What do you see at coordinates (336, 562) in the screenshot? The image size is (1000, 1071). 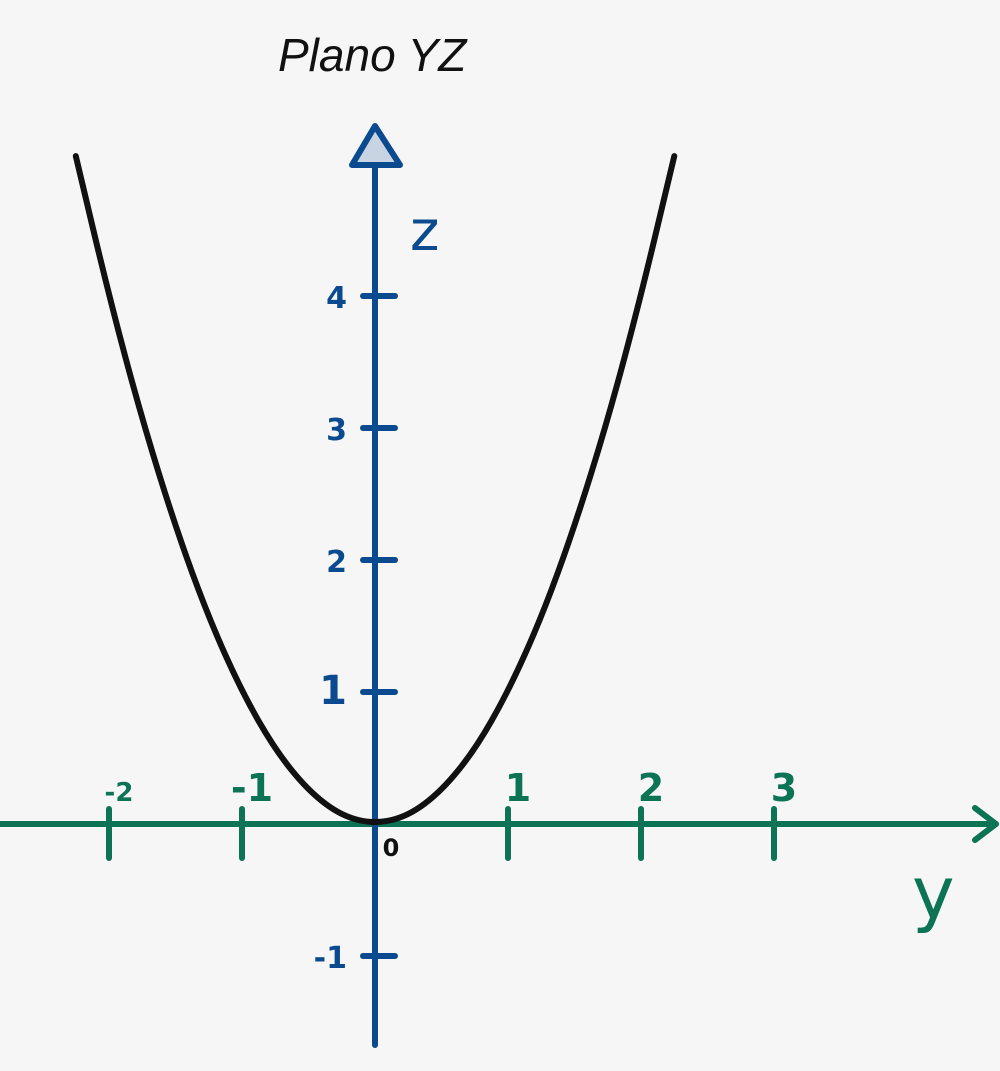 I see `y-tick-label: 2` at bounding box center [336, 562].